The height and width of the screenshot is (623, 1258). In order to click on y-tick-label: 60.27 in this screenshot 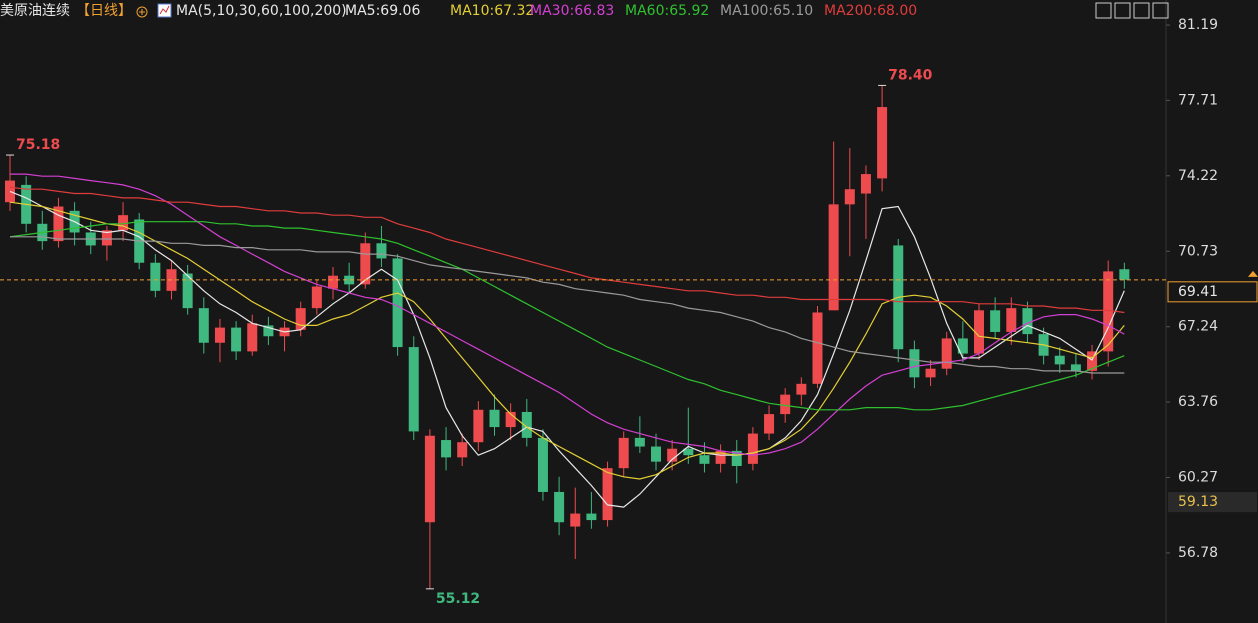, I will do `click(1198, 477)`.